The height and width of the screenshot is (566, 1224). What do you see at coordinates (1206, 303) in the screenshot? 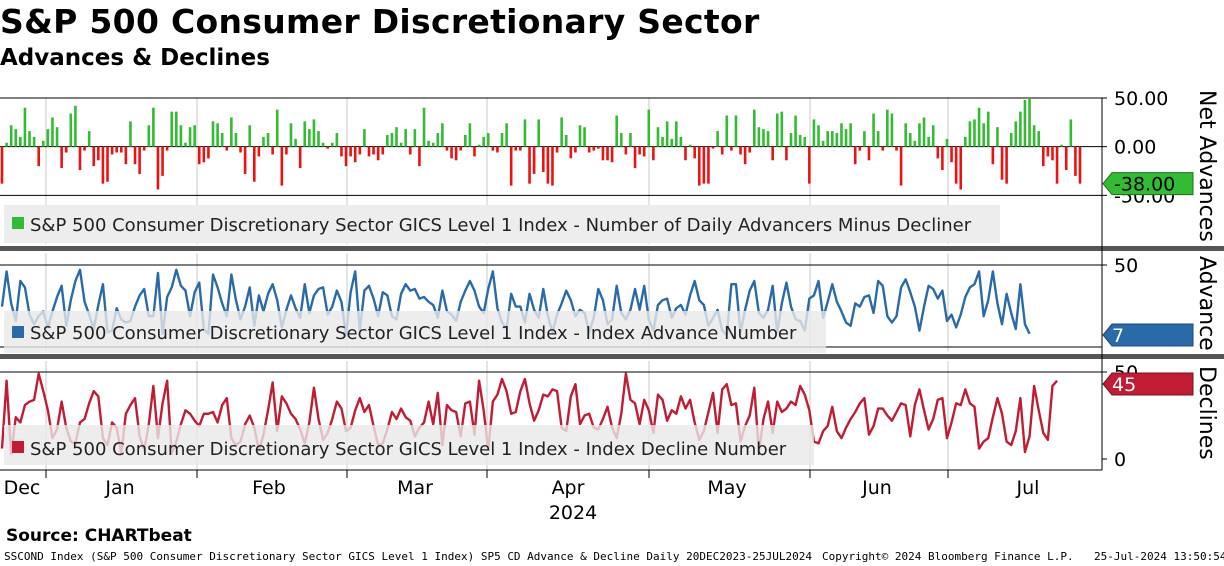
I see `advance-axis-label: Advance` at bounding box center [1206, 303].